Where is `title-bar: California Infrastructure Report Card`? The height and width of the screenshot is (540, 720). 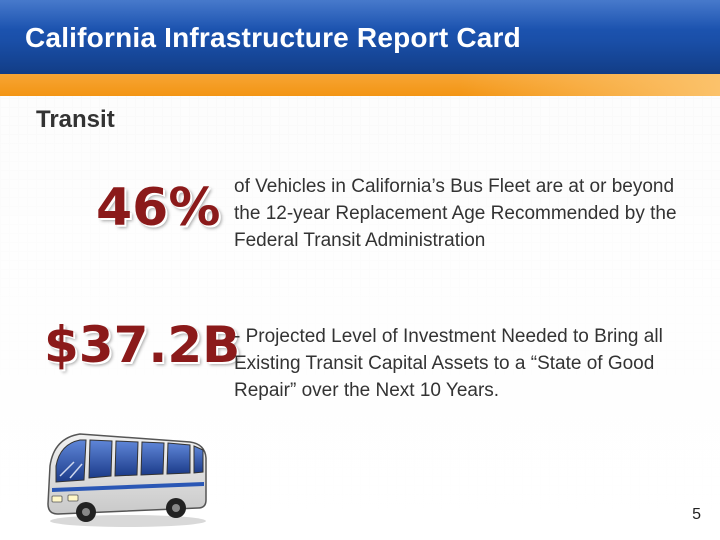 title-bar: California Infrastructure Report Card is located at coordinates (360, 37).